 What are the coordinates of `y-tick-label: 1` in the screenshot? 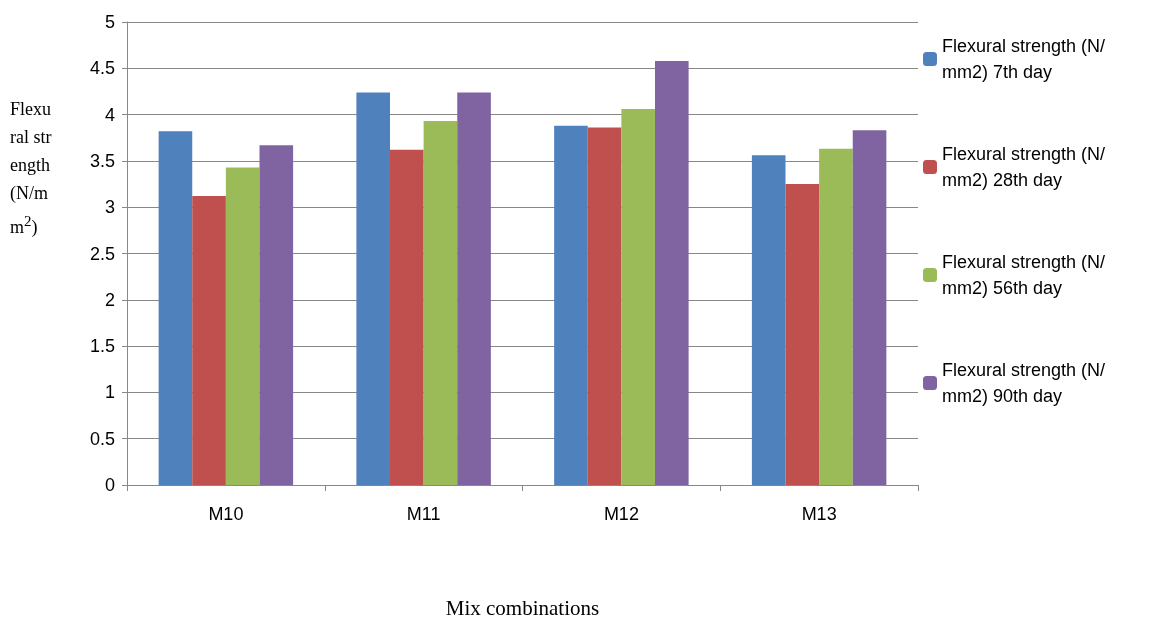 It's located at (109, 392).